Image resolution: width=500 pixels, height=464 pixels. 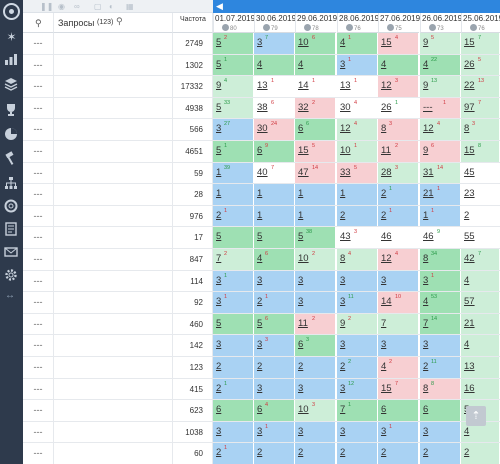 I want to click on position-cell: 5 38, so click(x=315, y=237).